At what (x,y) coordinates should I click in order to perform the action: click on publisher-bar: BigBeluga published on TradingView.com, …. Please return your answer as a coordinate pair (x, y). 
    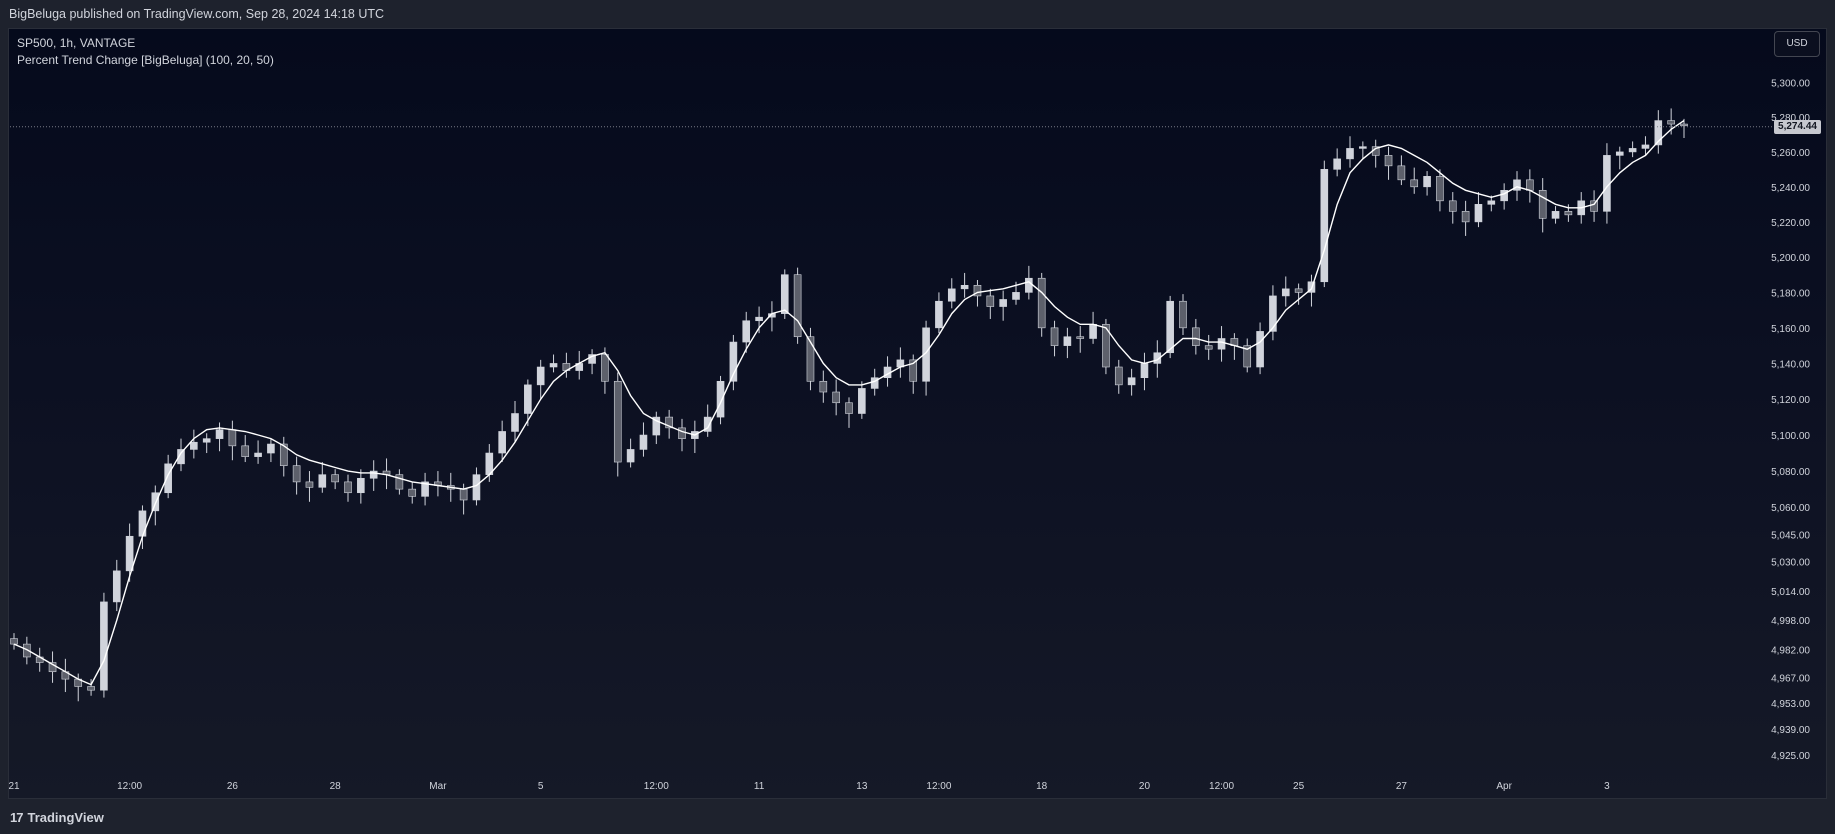
    Looking at the image, I should click on (917, 14).